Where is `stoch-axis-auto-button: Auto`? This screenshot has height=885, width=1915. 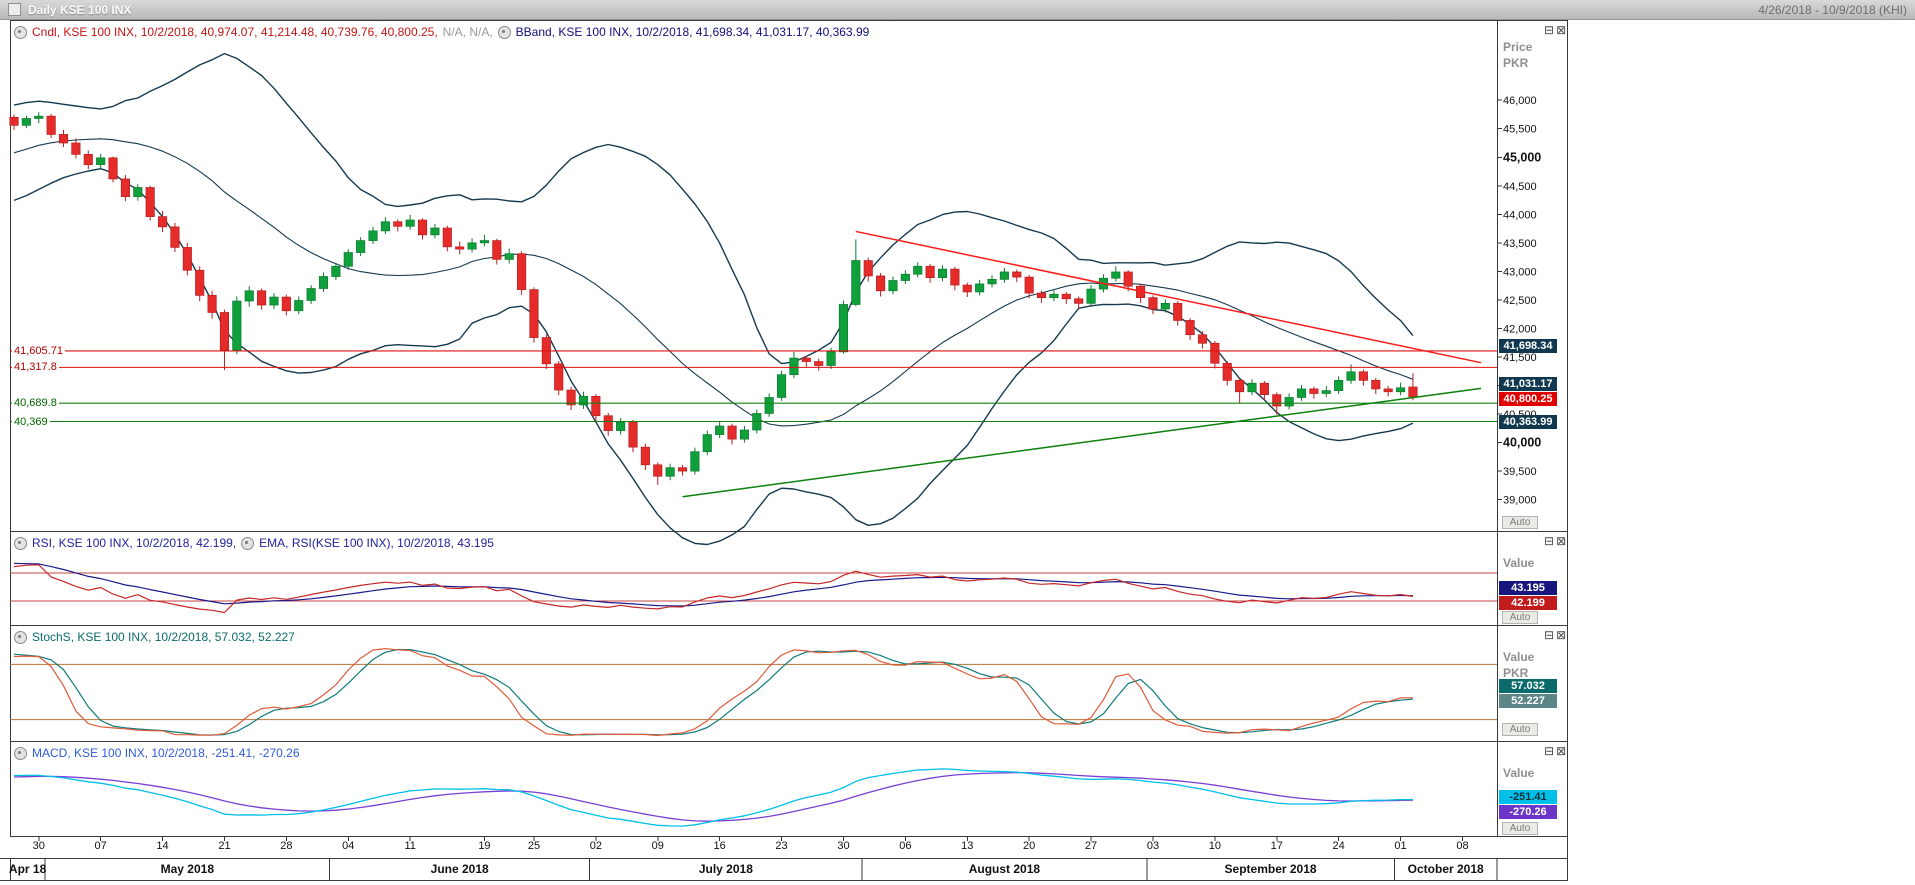
stoch-axis-auto-button: Auto is located at coordinates (1520, 729).